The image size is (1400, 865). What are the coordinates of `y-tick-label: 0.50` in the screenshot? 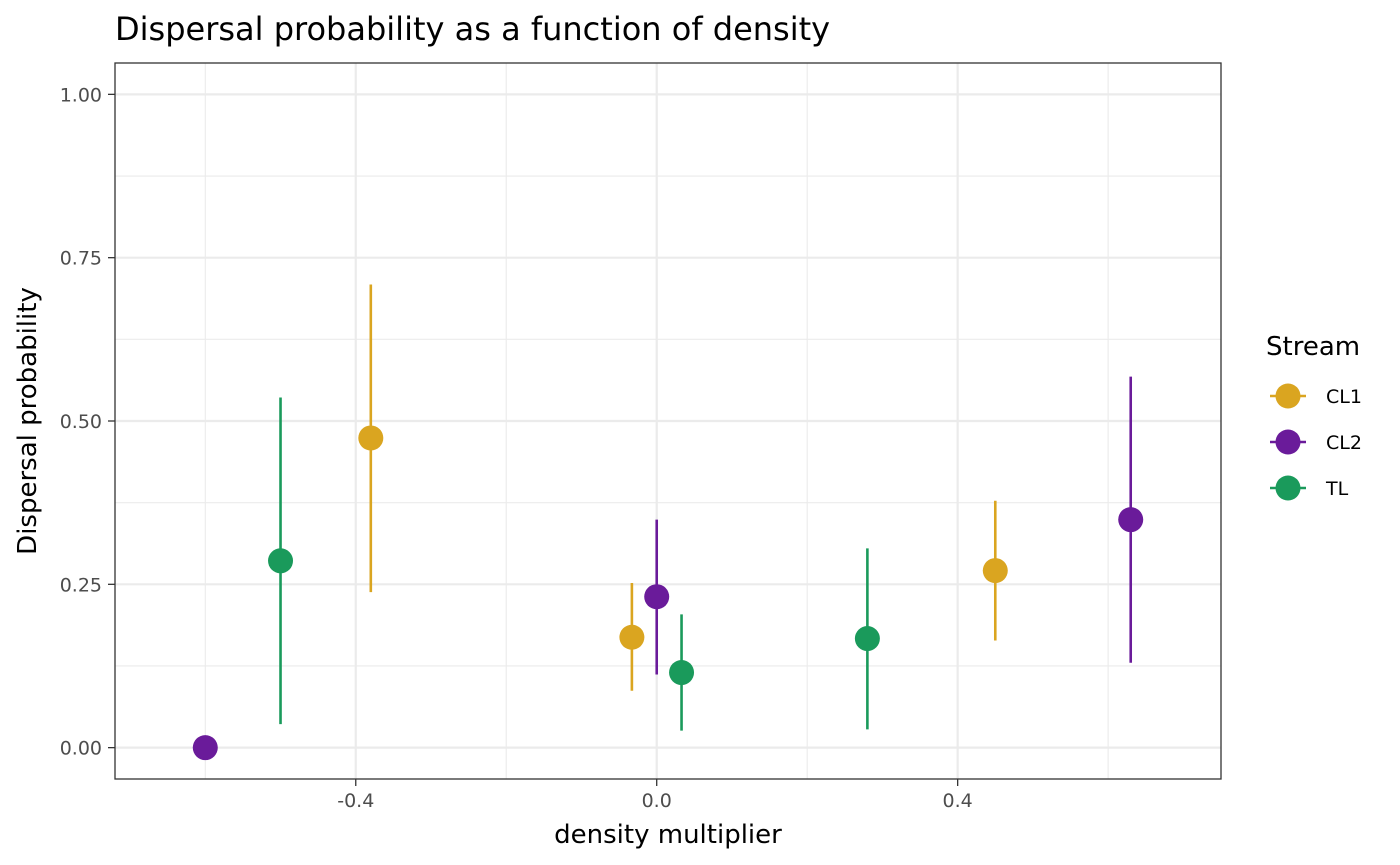 It's located at (81, 422).